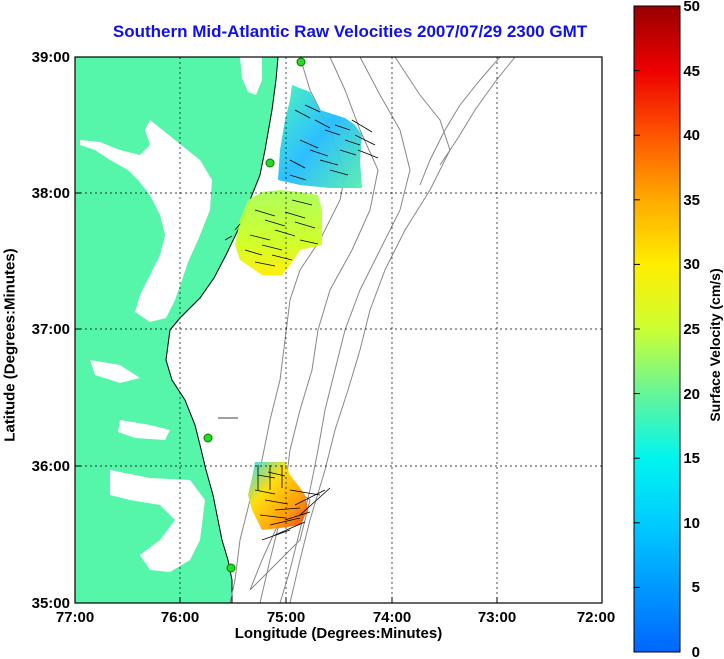 The image size is (724, 659). I want to click on colorbar-tick-label: 5, so click(696, 587).